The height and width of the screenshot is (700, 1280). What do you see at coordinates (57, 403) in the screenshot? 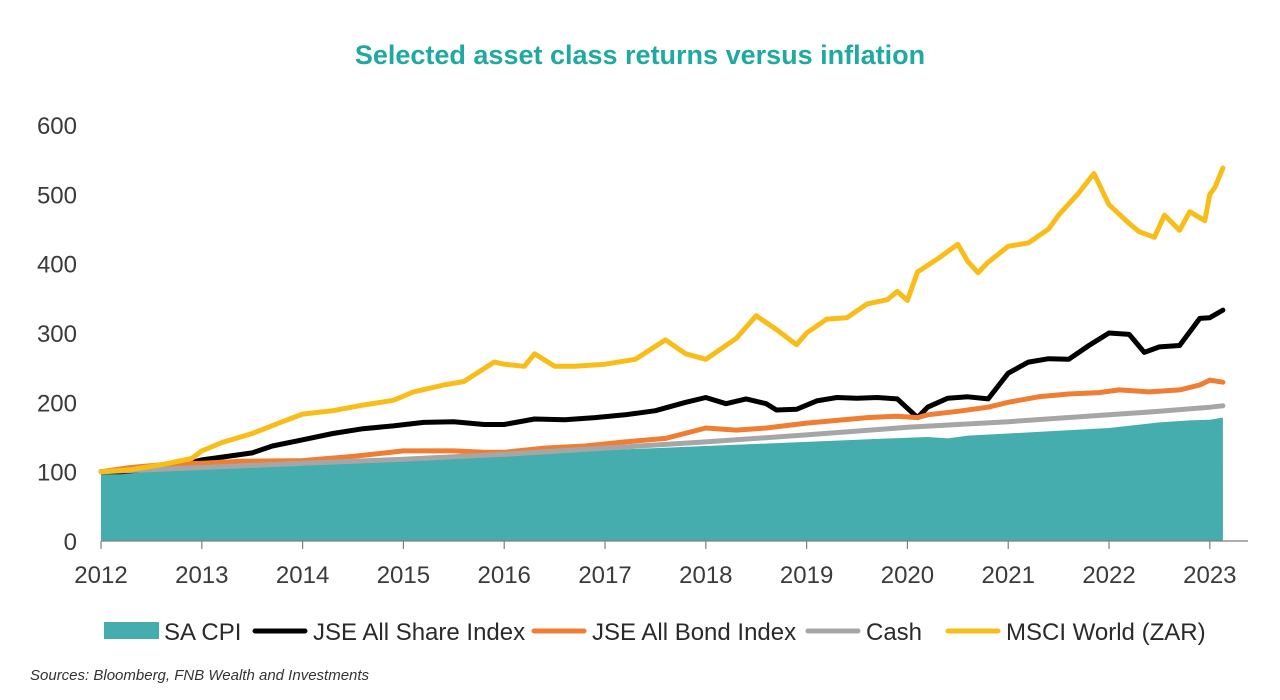
I see `y-tick-label: 200` at bounding box center [57, 403].